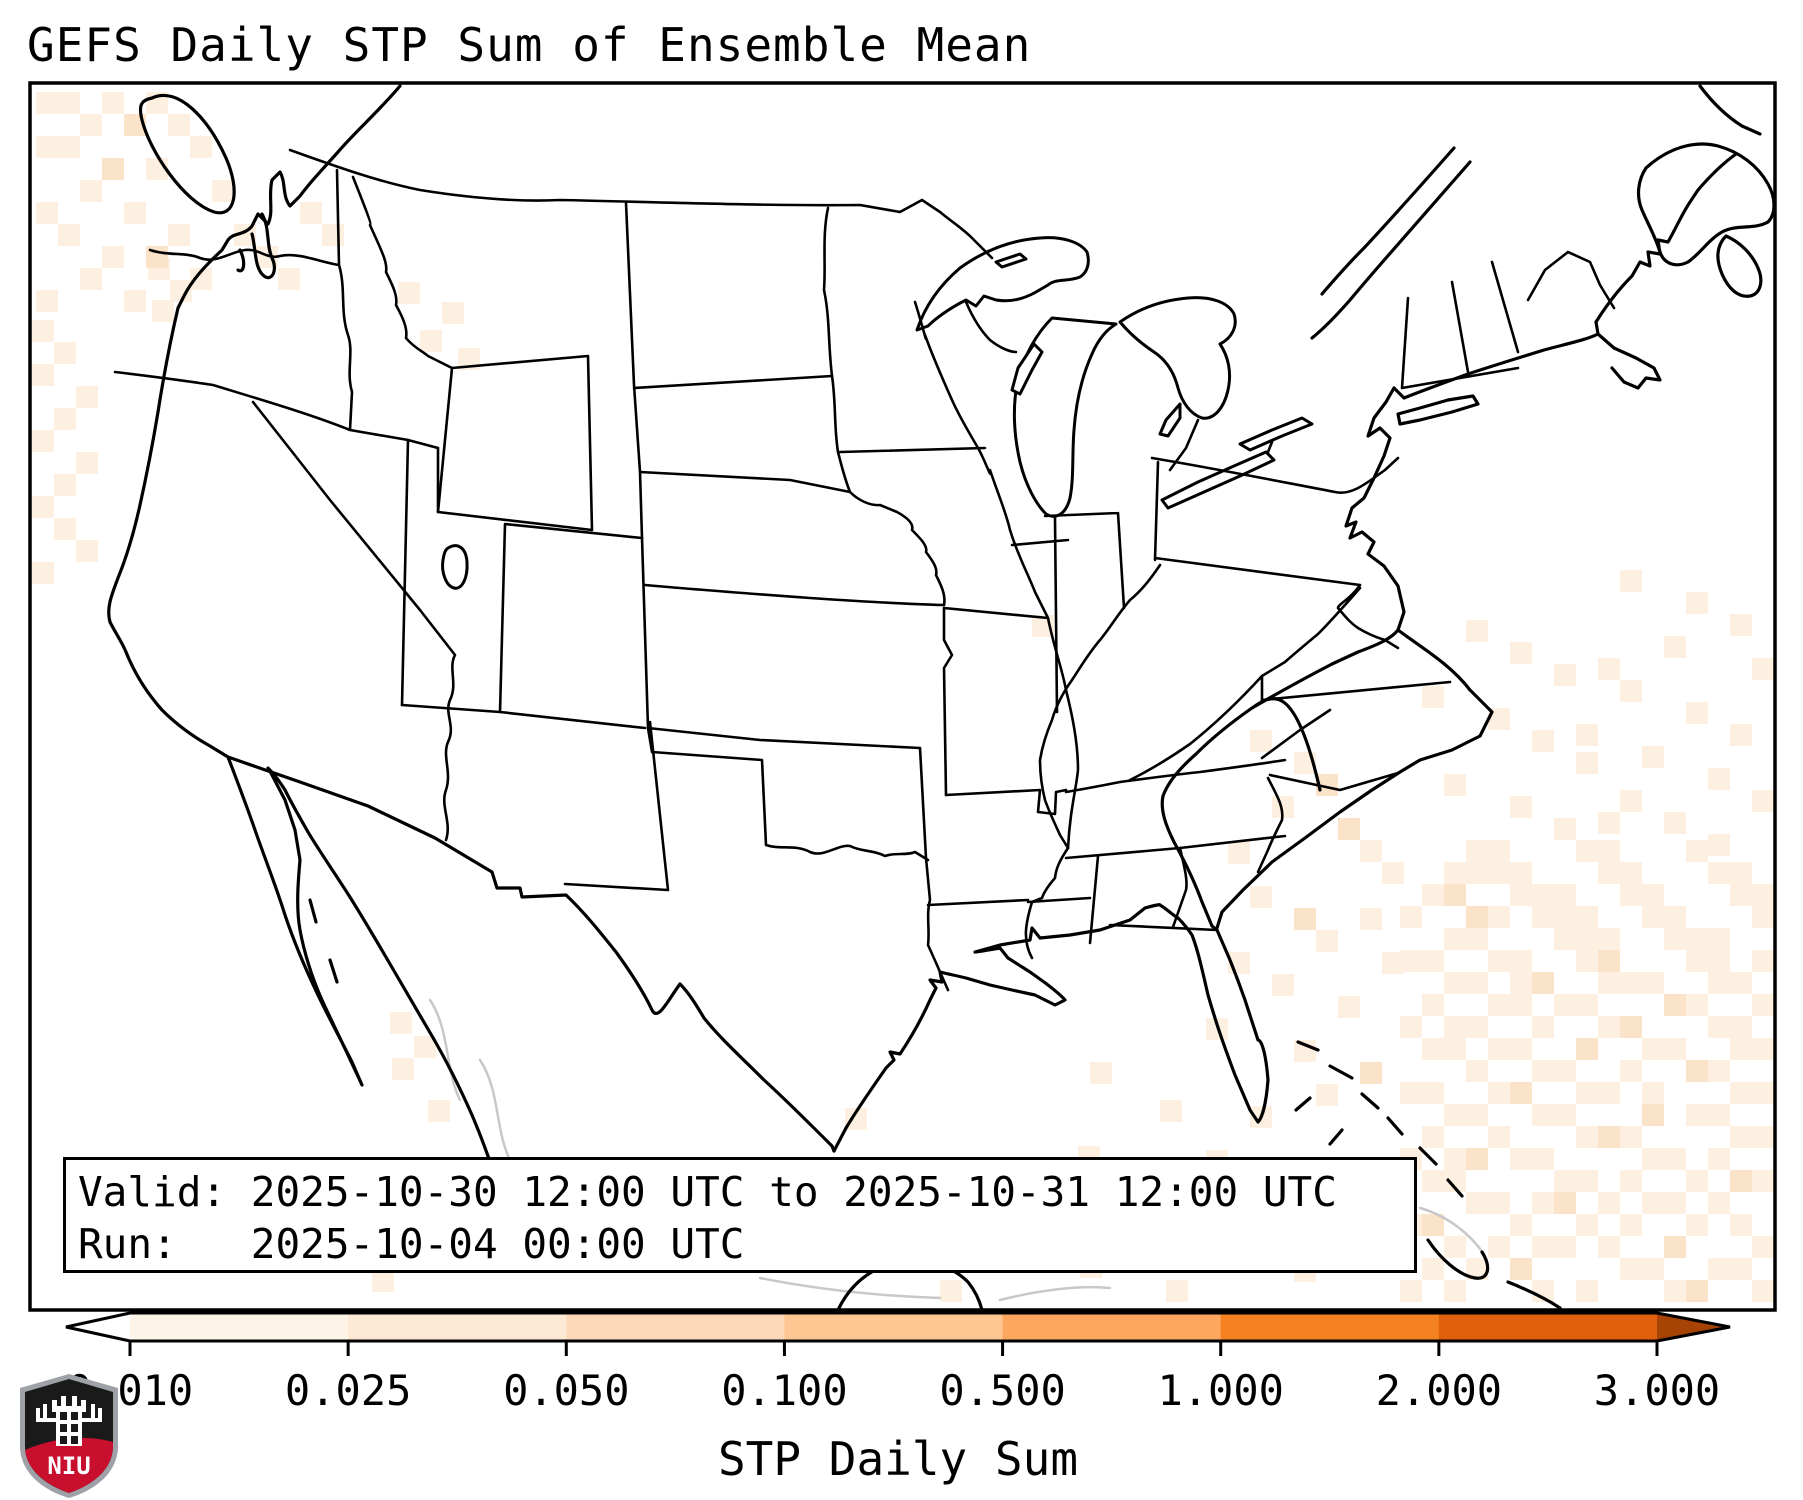  Describe the element at coordinates (69, 1436) in the screenshot. I see `niu-logo: NIU` at that location.